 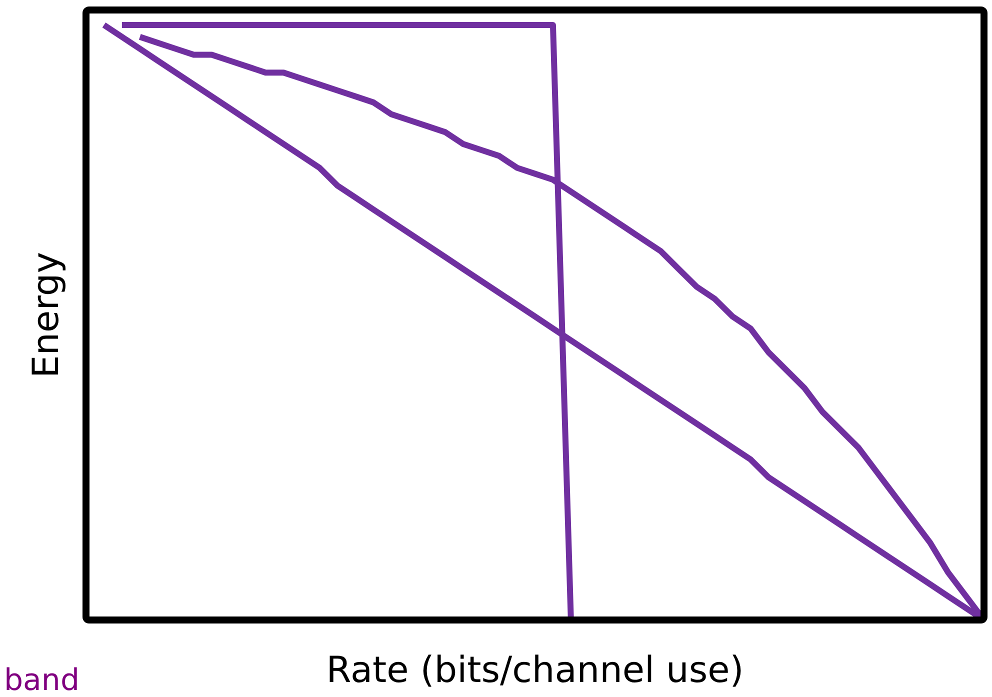 I want to click on x-axis-title: Rate (bits/channel use), so click(x=535, y=670).